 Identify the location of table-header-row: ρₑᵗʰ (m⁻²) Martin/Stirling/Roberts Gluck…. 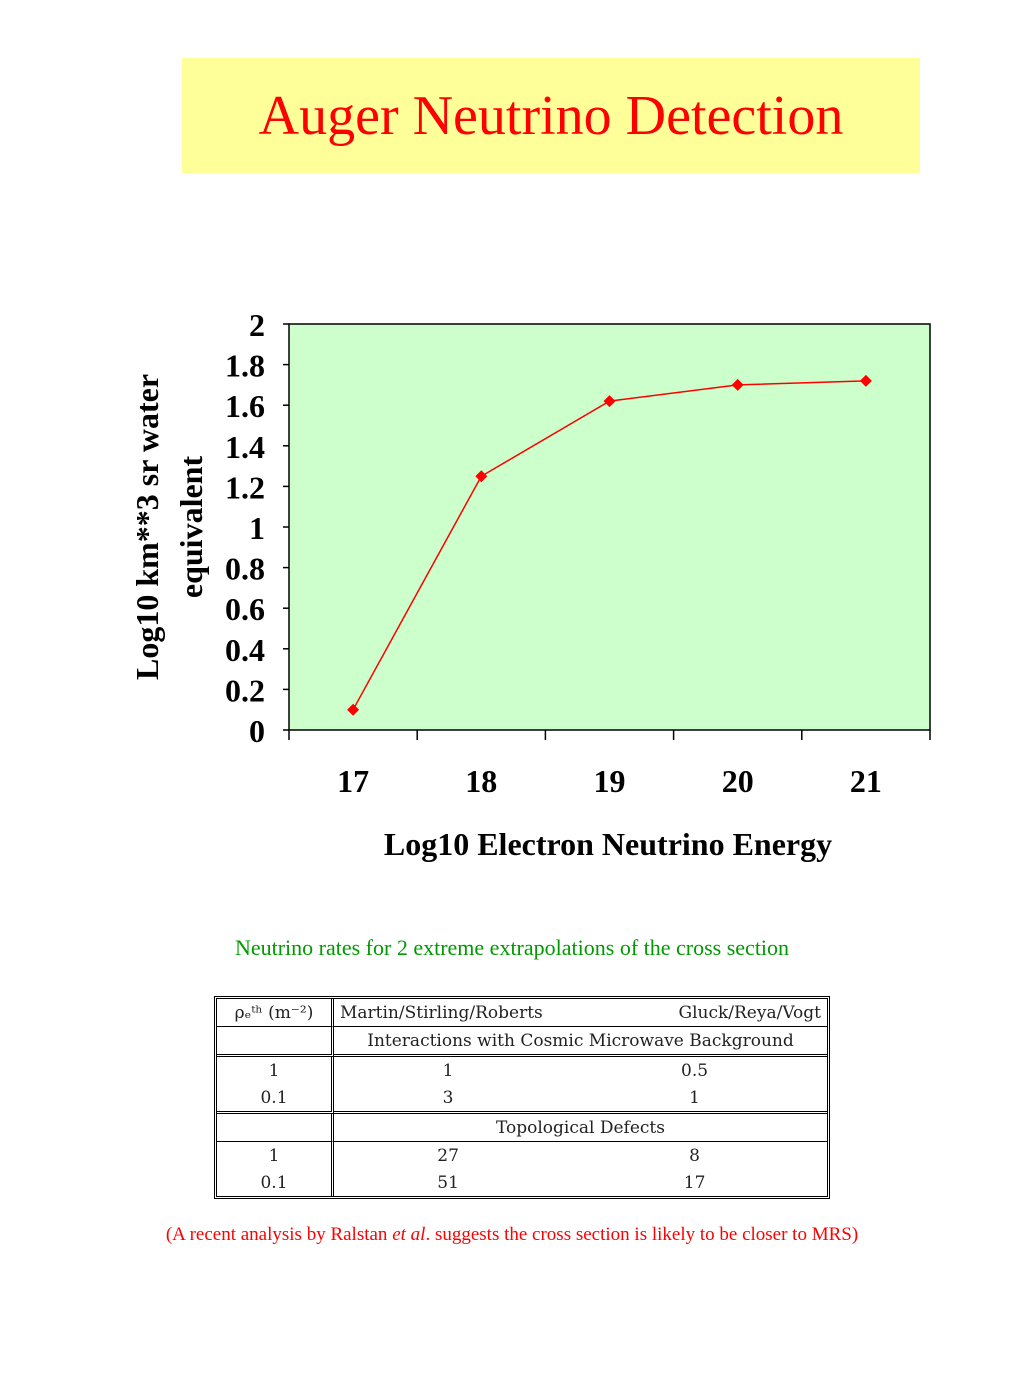
(522, 1013).